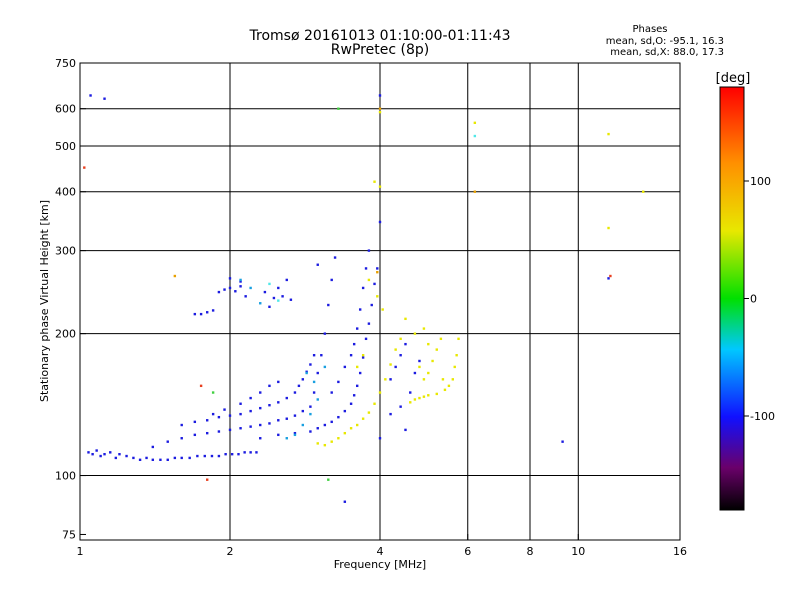 The height and width of the screenshot is (600, 800). What do you see at coordinates (65, 251) in the screenshot?
I see `y-tick-label: 300` at bounding box center [65, 251].